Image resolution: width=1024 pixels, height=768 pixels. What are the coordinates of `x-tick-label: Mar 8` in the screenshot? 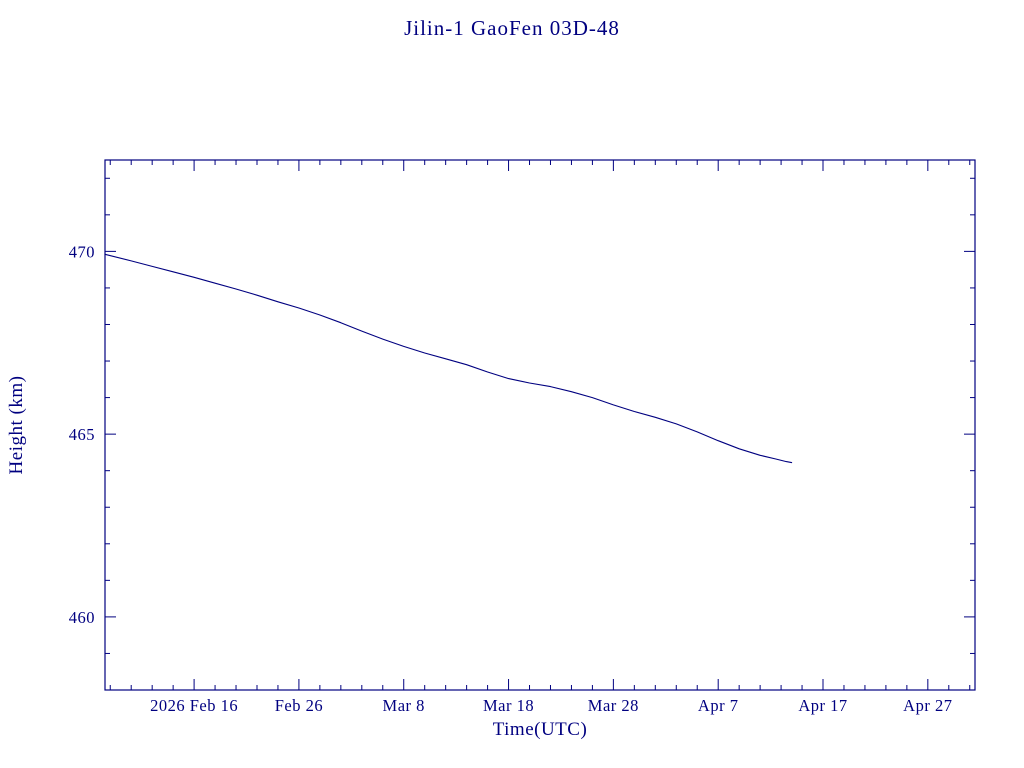 It's located at (404, 705).